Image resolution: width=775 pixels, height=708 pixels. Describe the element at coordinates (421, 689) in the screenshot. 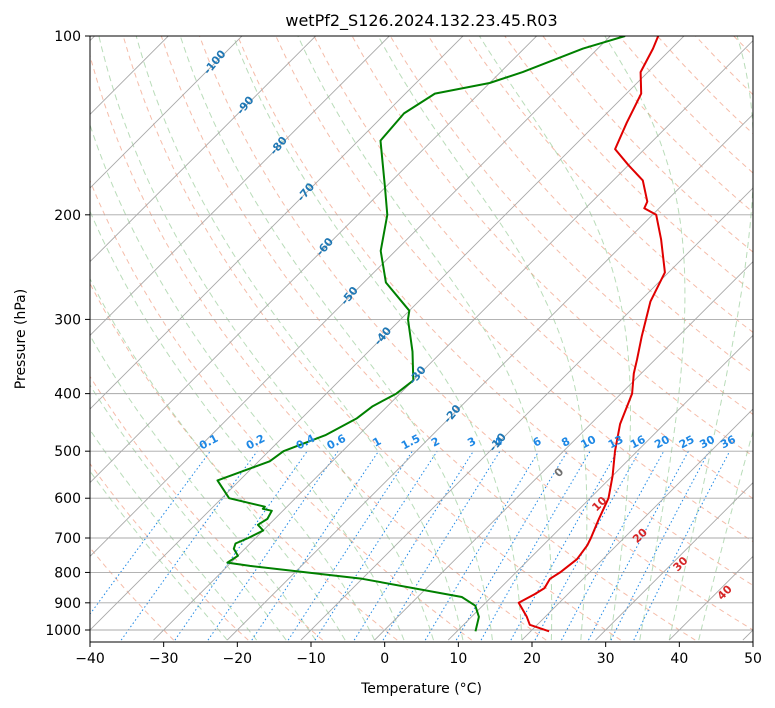

I see `x-axis-label: Temperature (°C)` at that location.